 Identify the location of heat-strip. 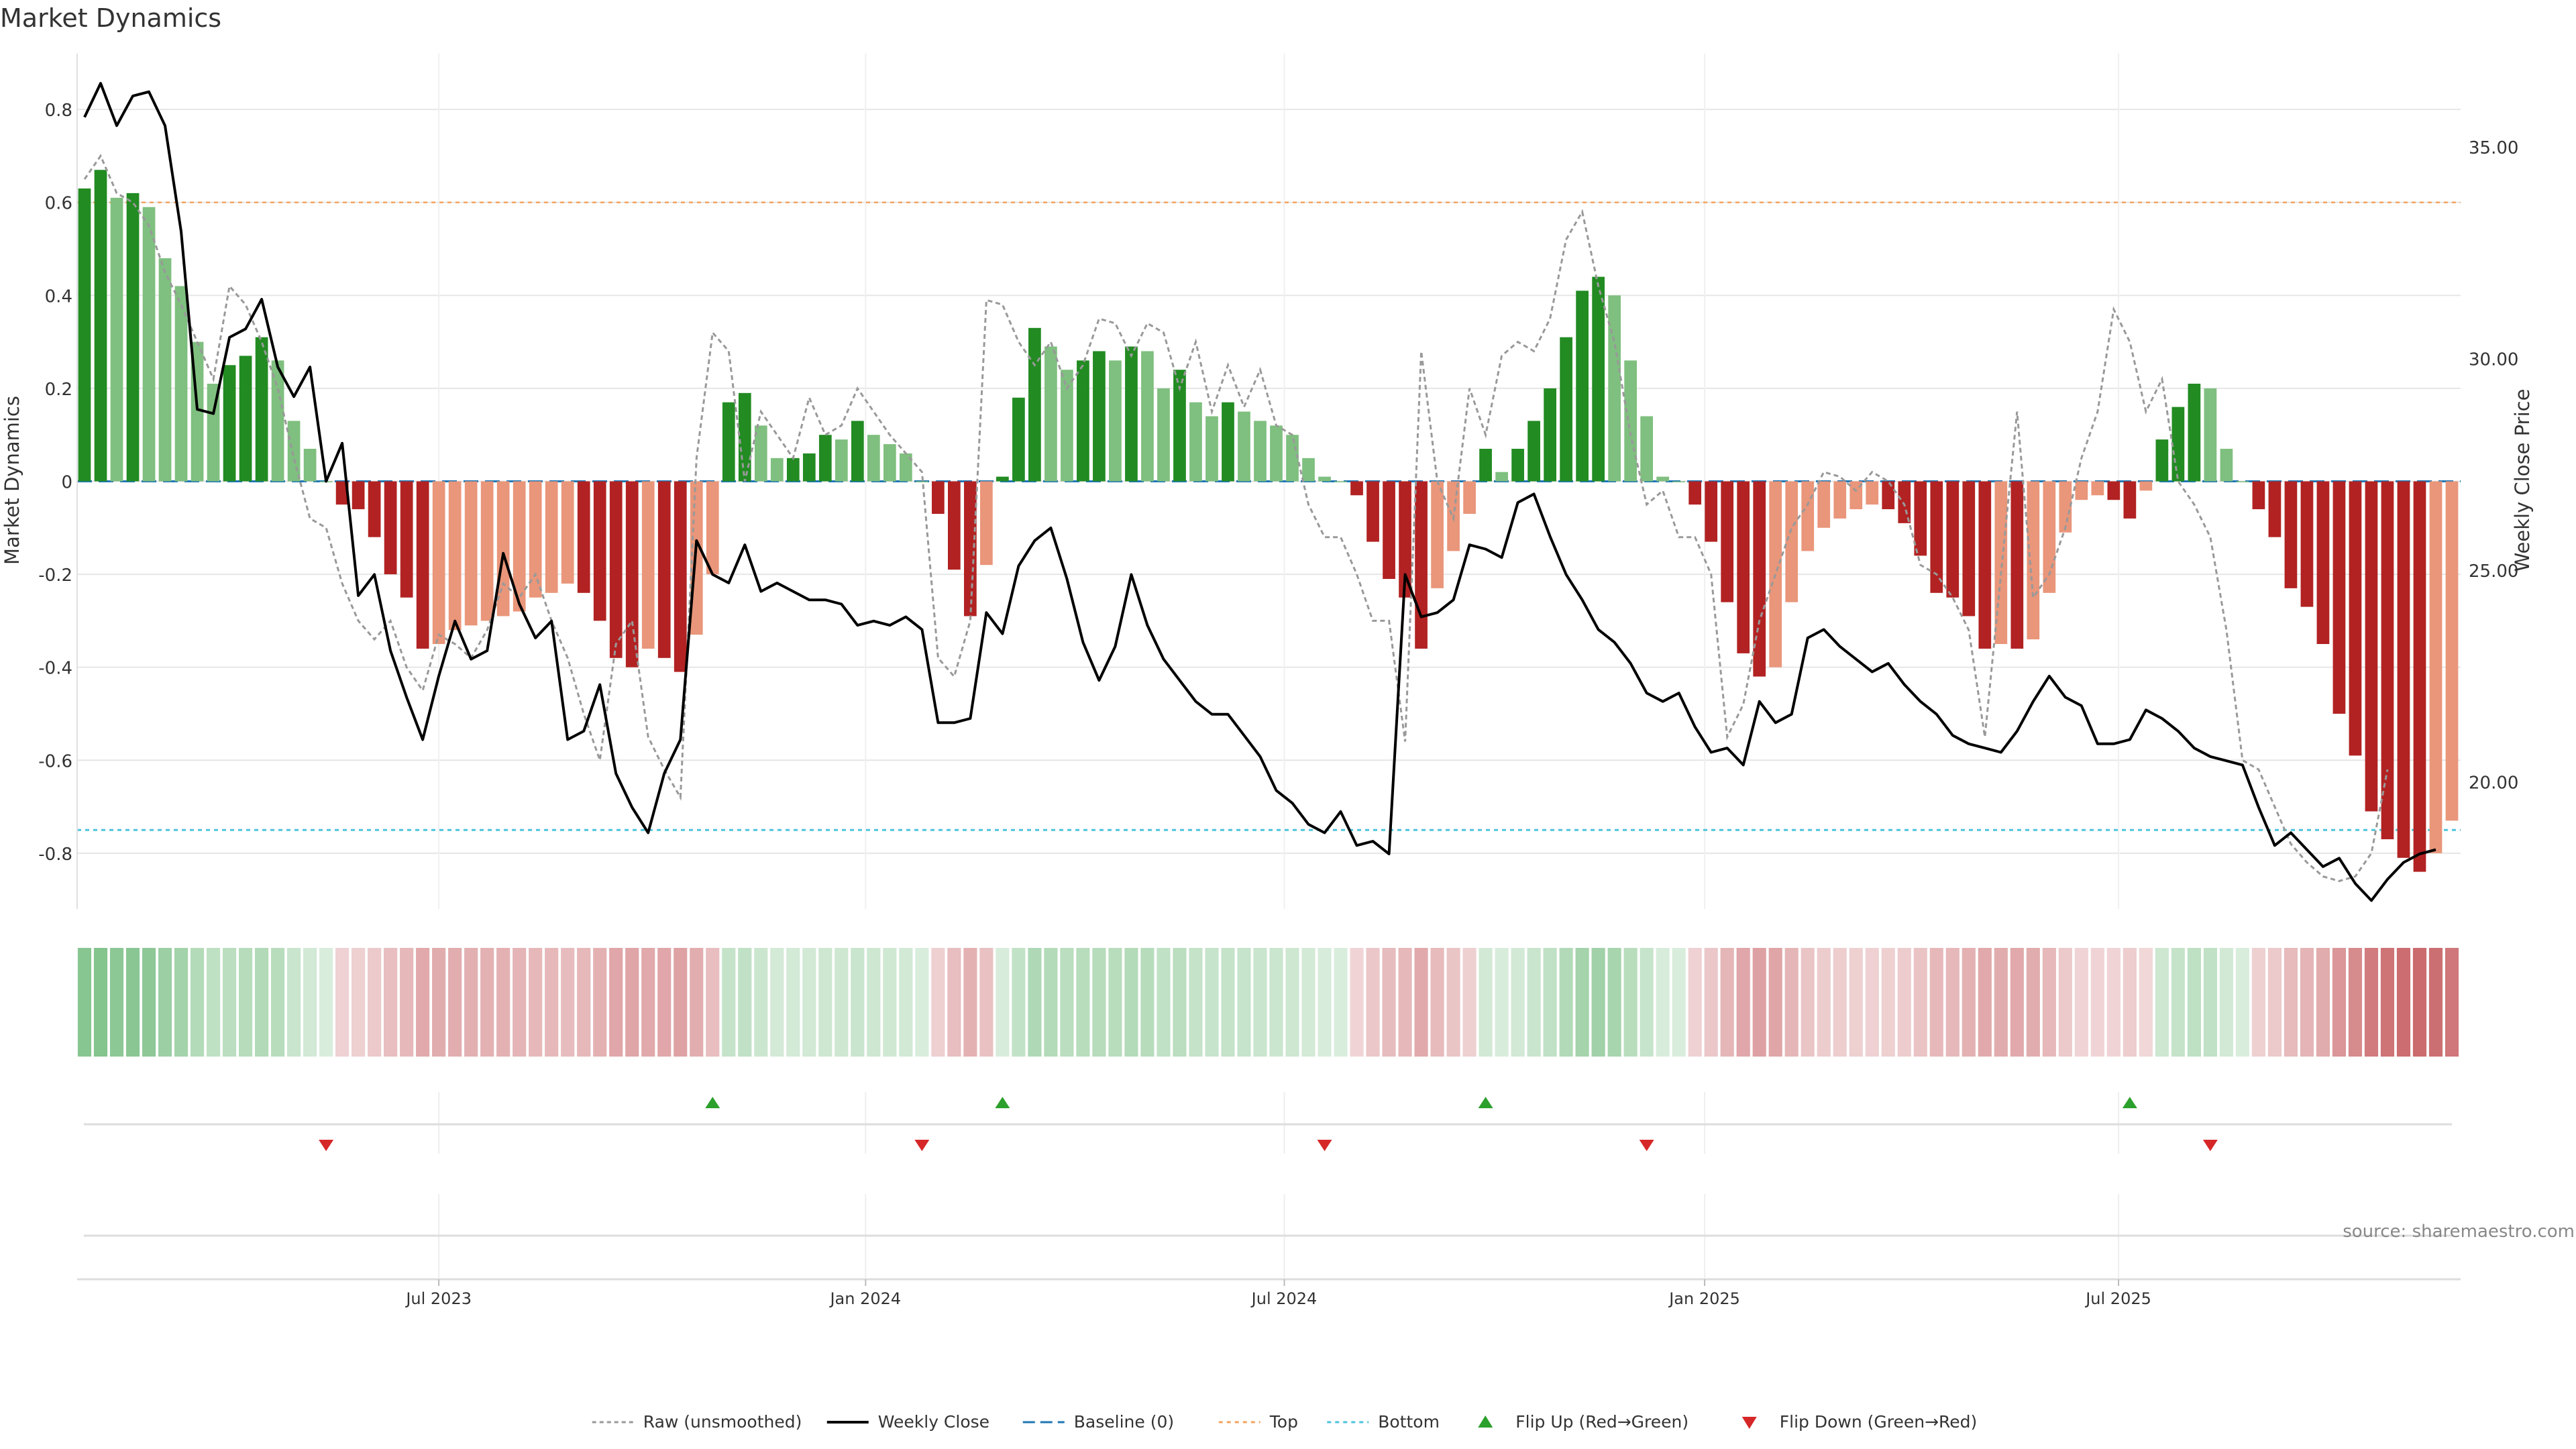
(1268, 1002).